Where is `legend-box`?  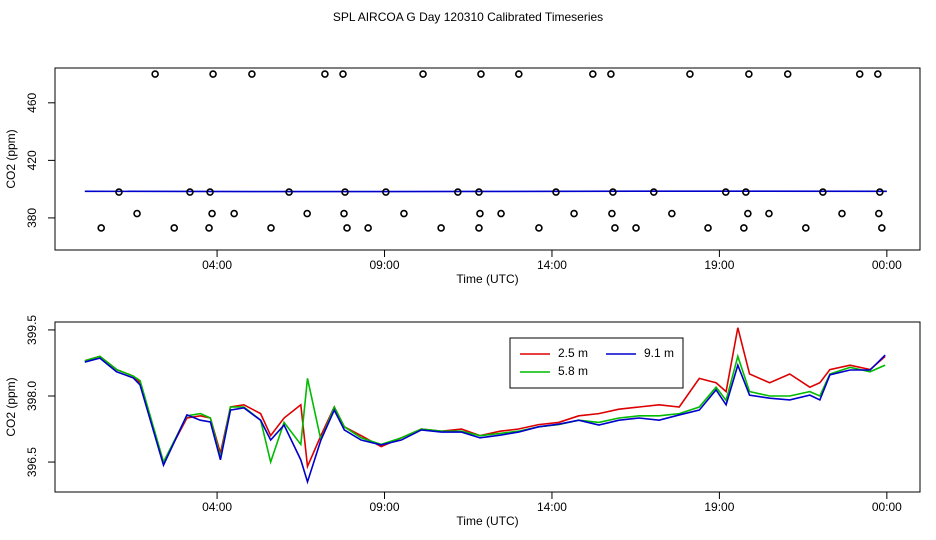
legend-box is located at coordinates (596, 363).